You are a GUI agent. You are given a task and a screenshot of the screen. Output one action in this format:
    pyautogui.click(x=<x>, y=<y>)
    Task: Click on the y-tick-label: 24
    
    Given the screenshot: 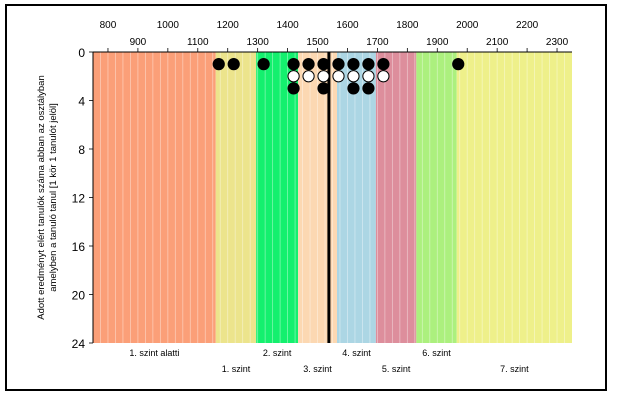 What is the action you would take?
    pyautogui.click(x=79, y=344)
    